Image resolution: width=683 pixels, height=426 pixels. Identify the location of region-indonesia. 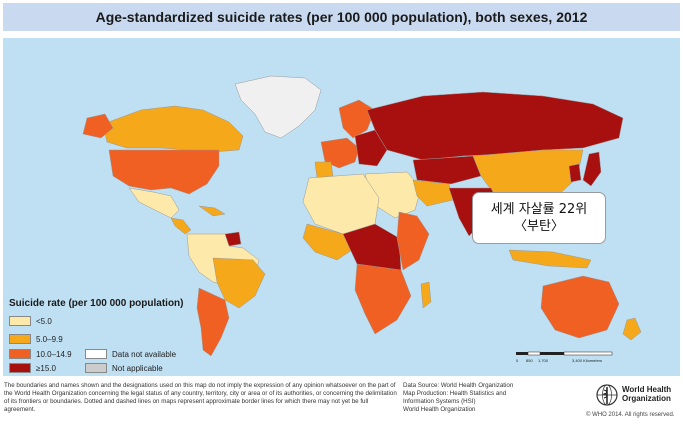
(550, 259).